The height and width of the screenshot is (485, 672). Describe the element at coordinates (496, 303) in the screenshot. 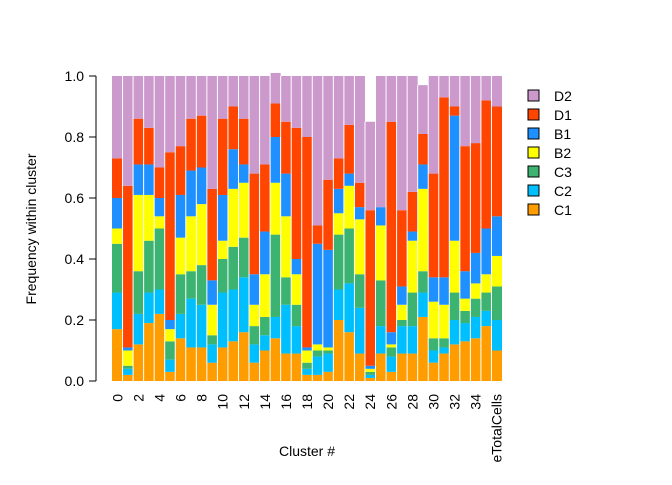

I see `bar-C3-cluster-TotalCells` at that location.